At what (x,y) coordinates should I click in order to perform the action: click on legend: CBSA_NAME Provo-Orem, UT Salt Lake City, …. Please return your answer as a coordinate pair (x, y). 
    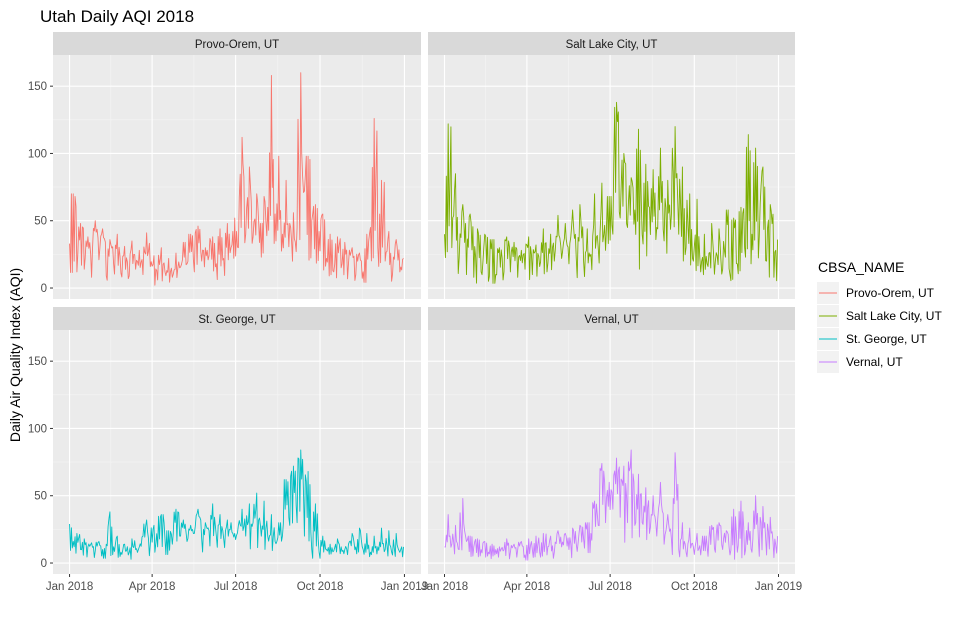
    Looking at the image, I should click on (879, 316).